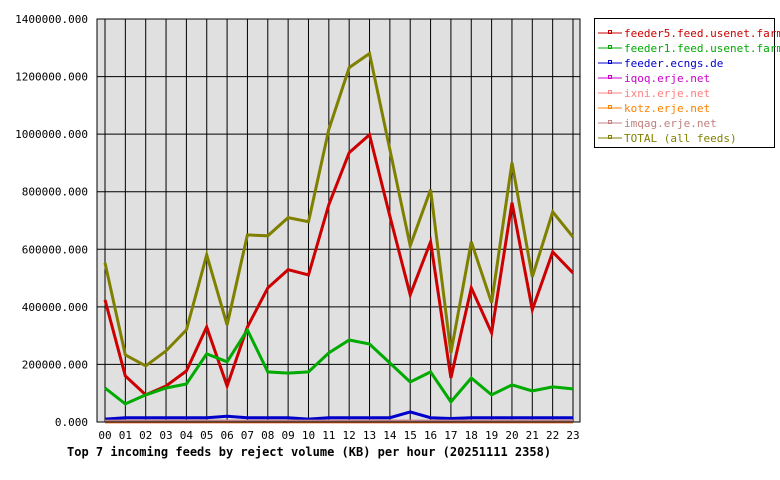 The height and width of the screenshot is (480, 780). I want to click on x-tick-label: 15, so click(410, 435).